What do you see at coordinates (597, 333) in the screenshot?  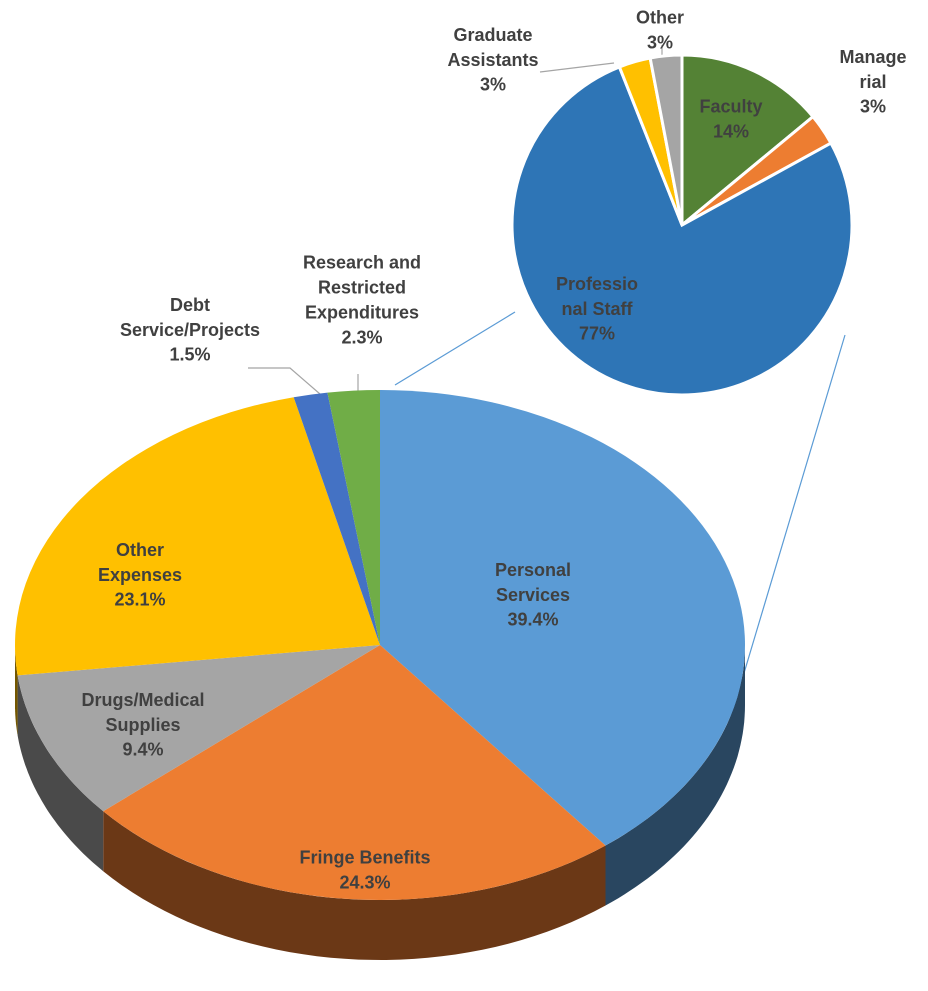 I see `value-label: 77%` at bounding box center [597, 333].